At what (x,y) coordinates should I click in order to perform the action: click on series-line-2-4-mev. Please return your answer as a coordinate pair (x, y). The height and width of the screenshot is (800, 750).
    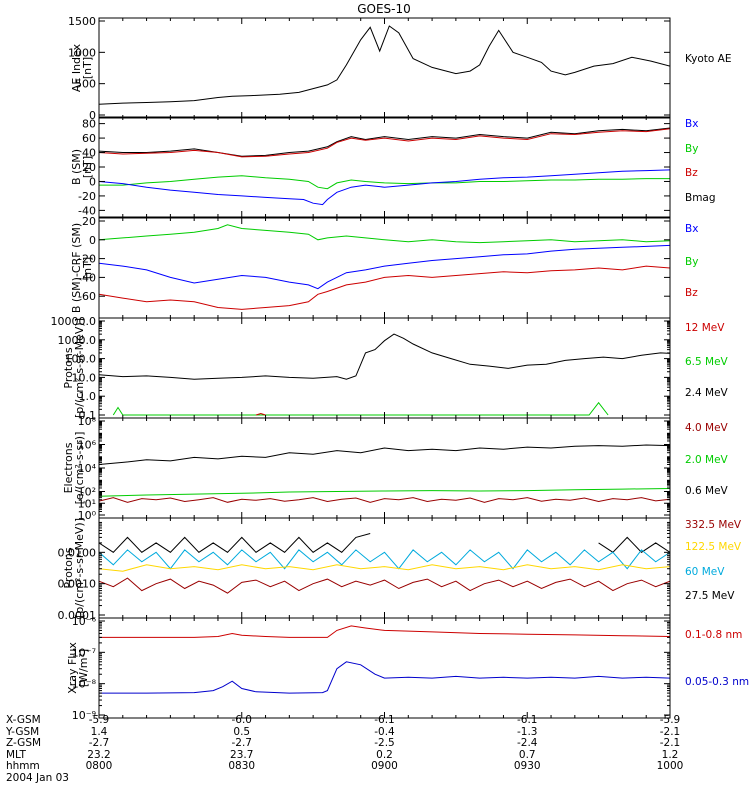
    Looking at the image, I should click on (384, 356).